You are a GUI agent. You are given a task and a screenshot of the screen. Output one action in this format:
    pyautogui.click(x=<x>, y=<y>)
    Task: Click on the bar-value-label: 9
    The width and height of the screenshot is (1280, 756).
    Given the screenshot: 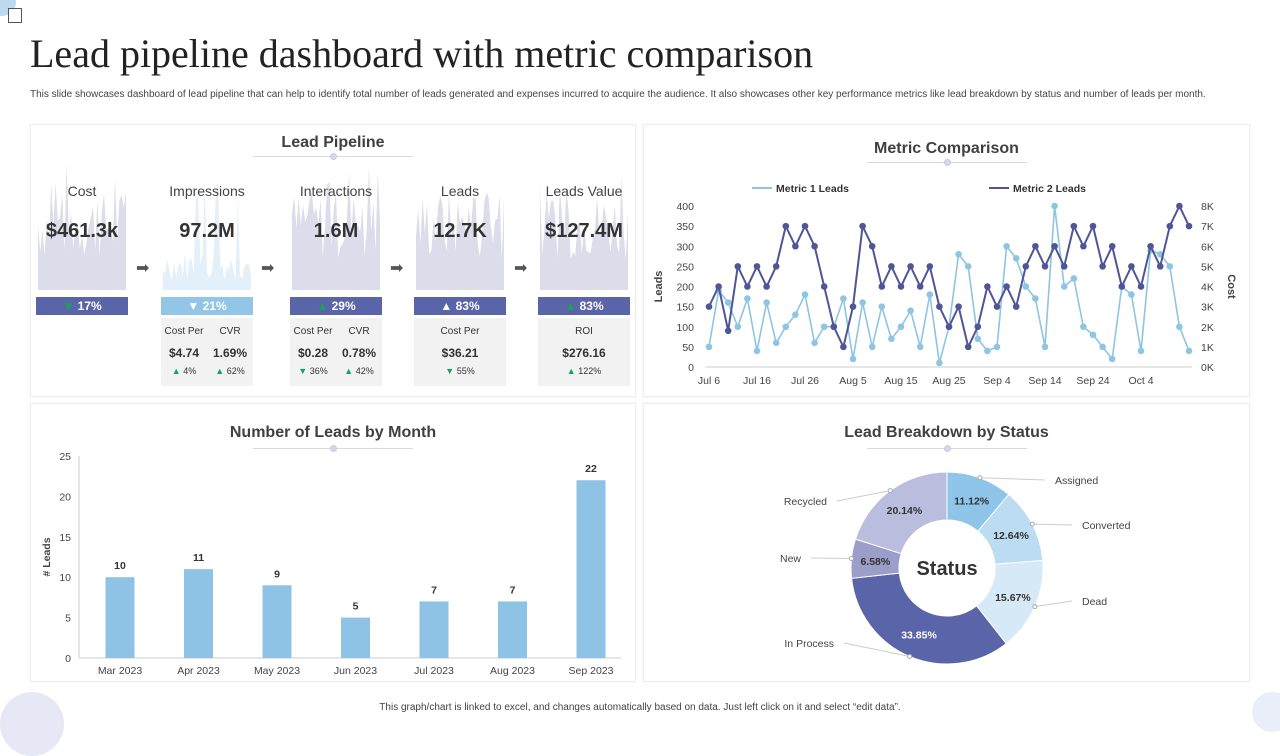 What is the action you would take?
    pyautogui.click(x=277, y=574)
    